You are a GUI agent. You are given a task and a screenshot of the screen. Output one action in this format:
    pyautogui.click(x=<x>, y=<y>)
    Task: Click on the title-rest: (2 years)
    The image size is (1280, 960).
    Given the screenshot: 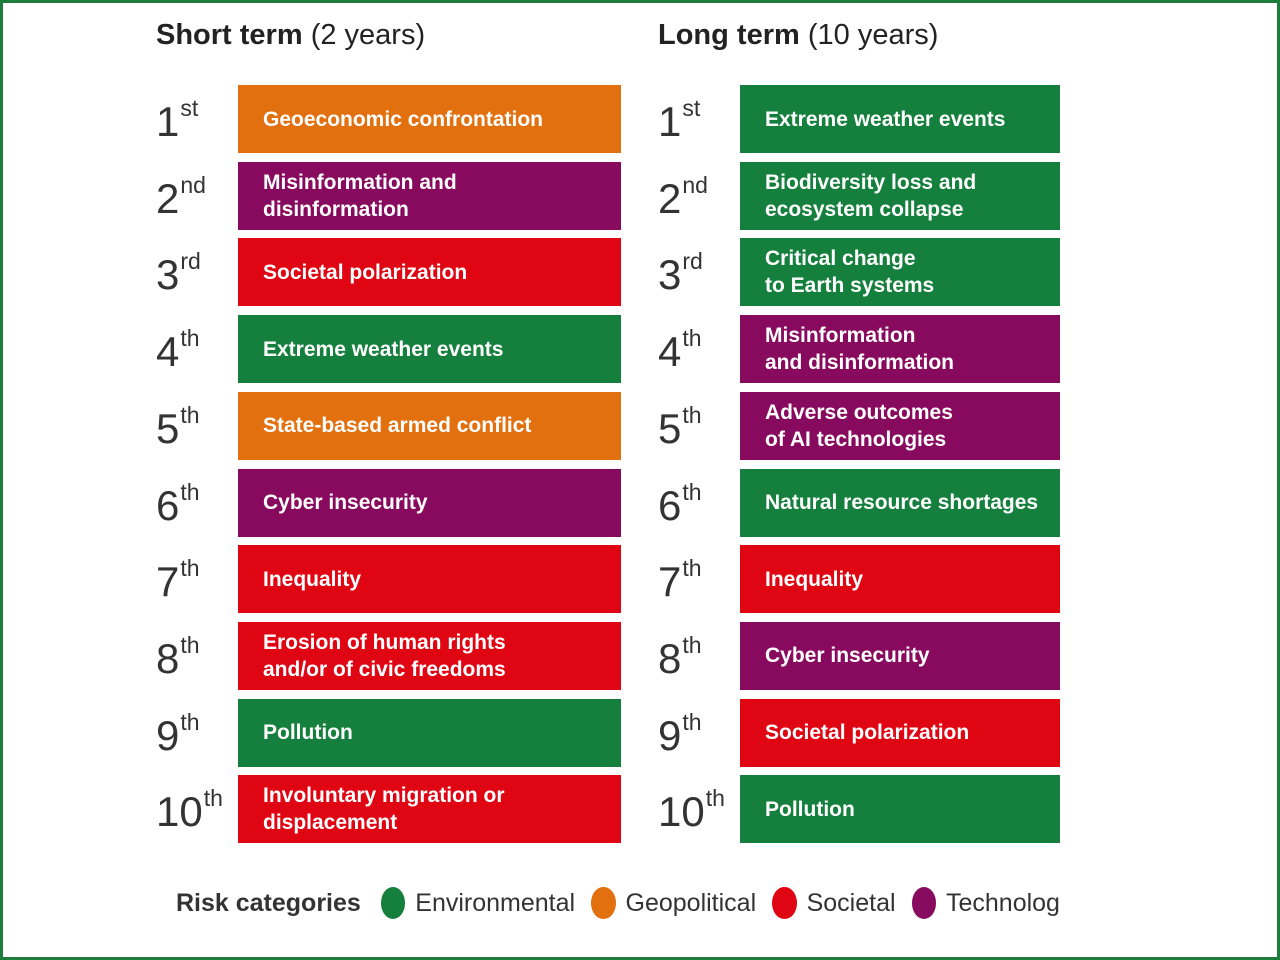 What is the action you would take?
    pyautogui.click(x=368, y=35)
    